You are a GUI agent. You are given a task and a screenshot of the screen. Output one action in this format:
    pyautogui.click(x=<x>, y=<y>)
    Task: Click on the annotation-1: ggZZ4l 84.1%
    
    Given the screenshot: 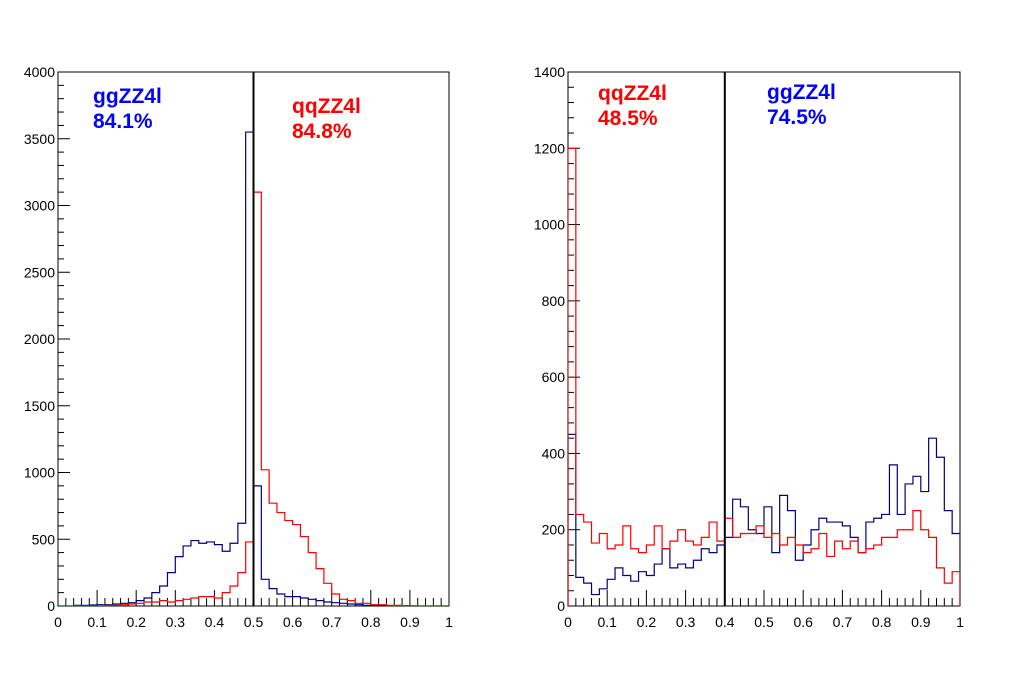 What is the action you would take?
    pyautogui.click(x=127, y=109)
    